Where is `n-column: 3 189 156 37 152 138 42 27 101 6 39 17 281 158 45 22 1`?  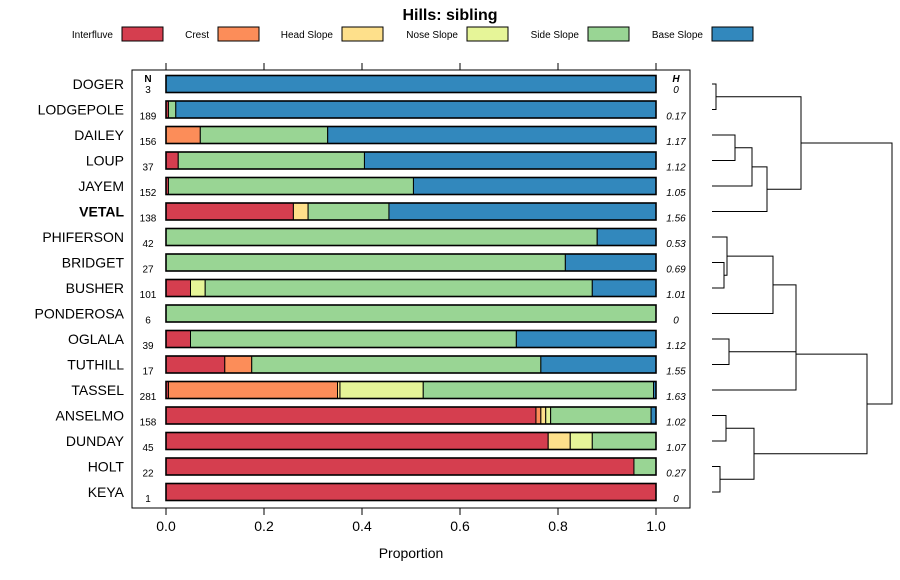
n-column: 3 189 156 37 152 138 42 27 101 6 39 17 281 158 45 22 1 is located at coordinates (148, 295).